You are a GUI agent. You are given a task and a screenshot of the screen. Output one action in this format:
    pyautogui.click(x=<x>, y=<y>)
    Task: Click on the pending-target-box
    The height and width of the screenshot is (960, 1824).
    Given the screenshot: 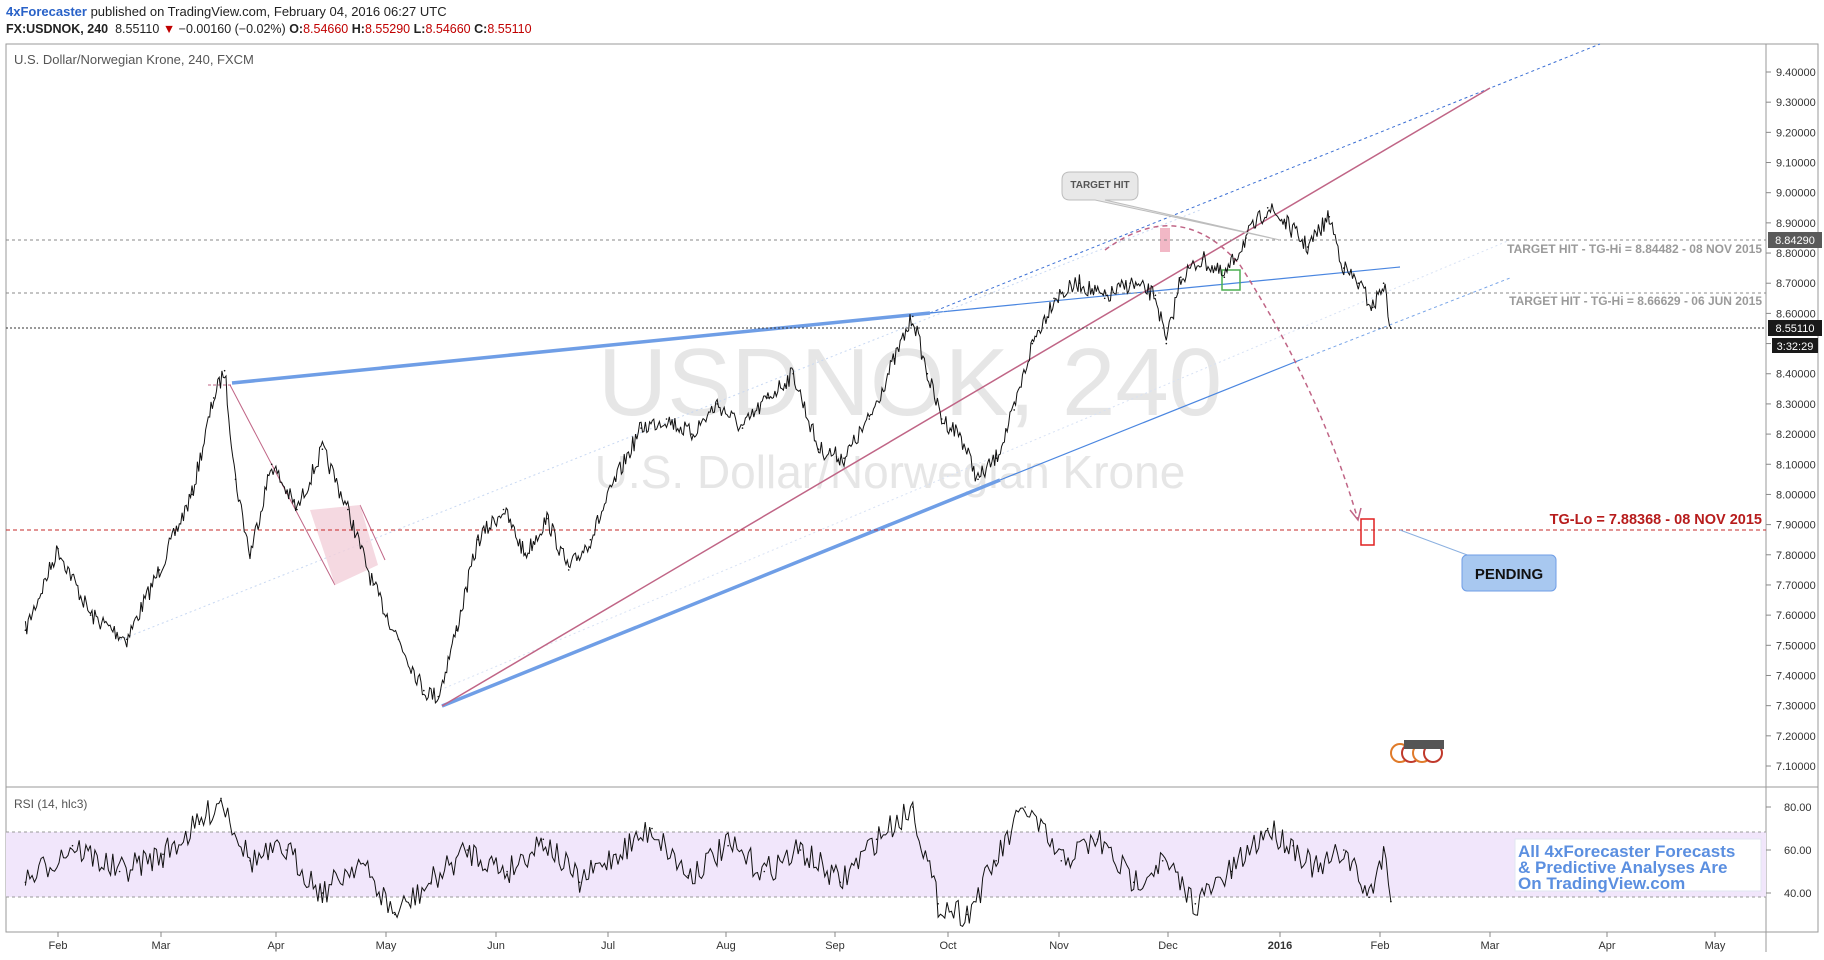 What is the action you would take?
    pyautogui.click(x=1367, y=532)
    